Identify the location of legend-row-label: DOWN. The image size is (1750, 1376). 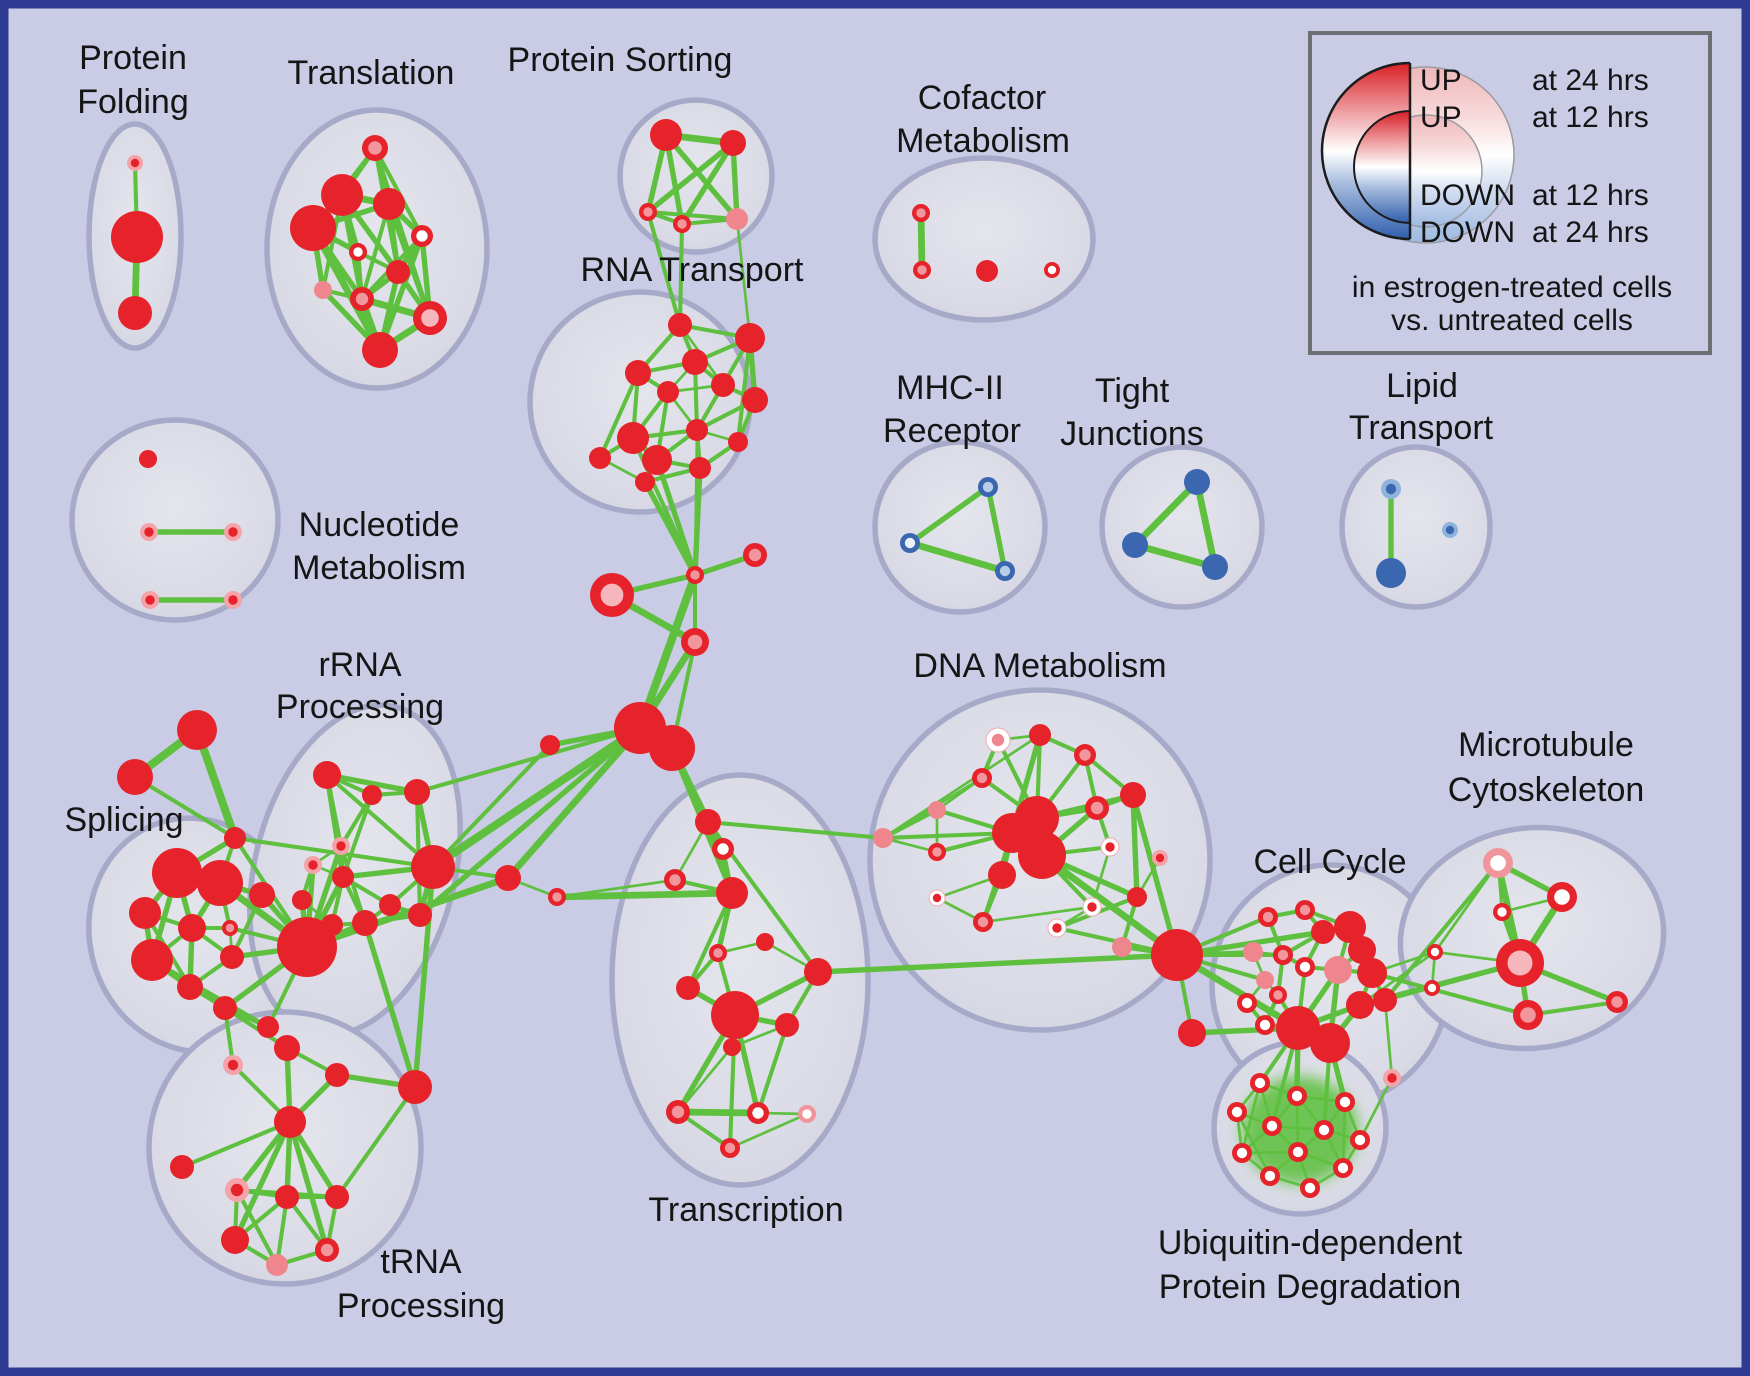
(1467, 195).